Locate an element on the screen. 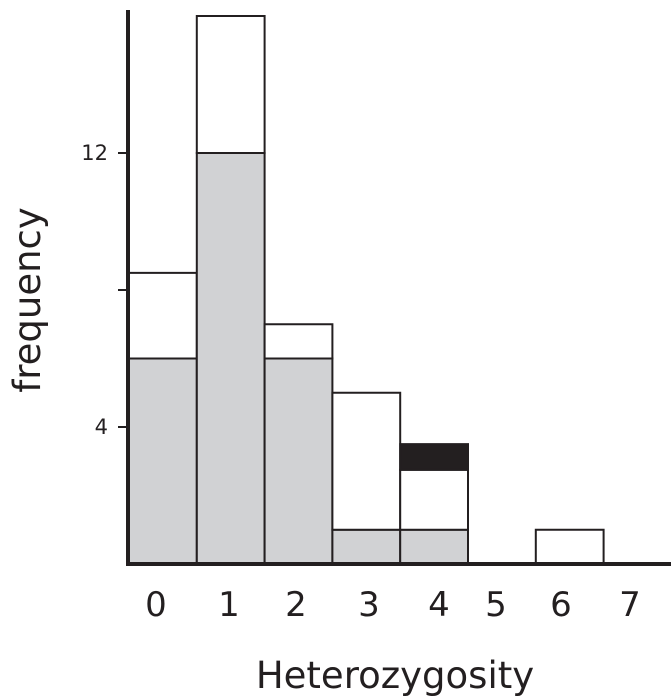 Image resolution: width=671 pixels, height=698 pixels. y-axis-title: frequency is located at coordinates (27, 300).